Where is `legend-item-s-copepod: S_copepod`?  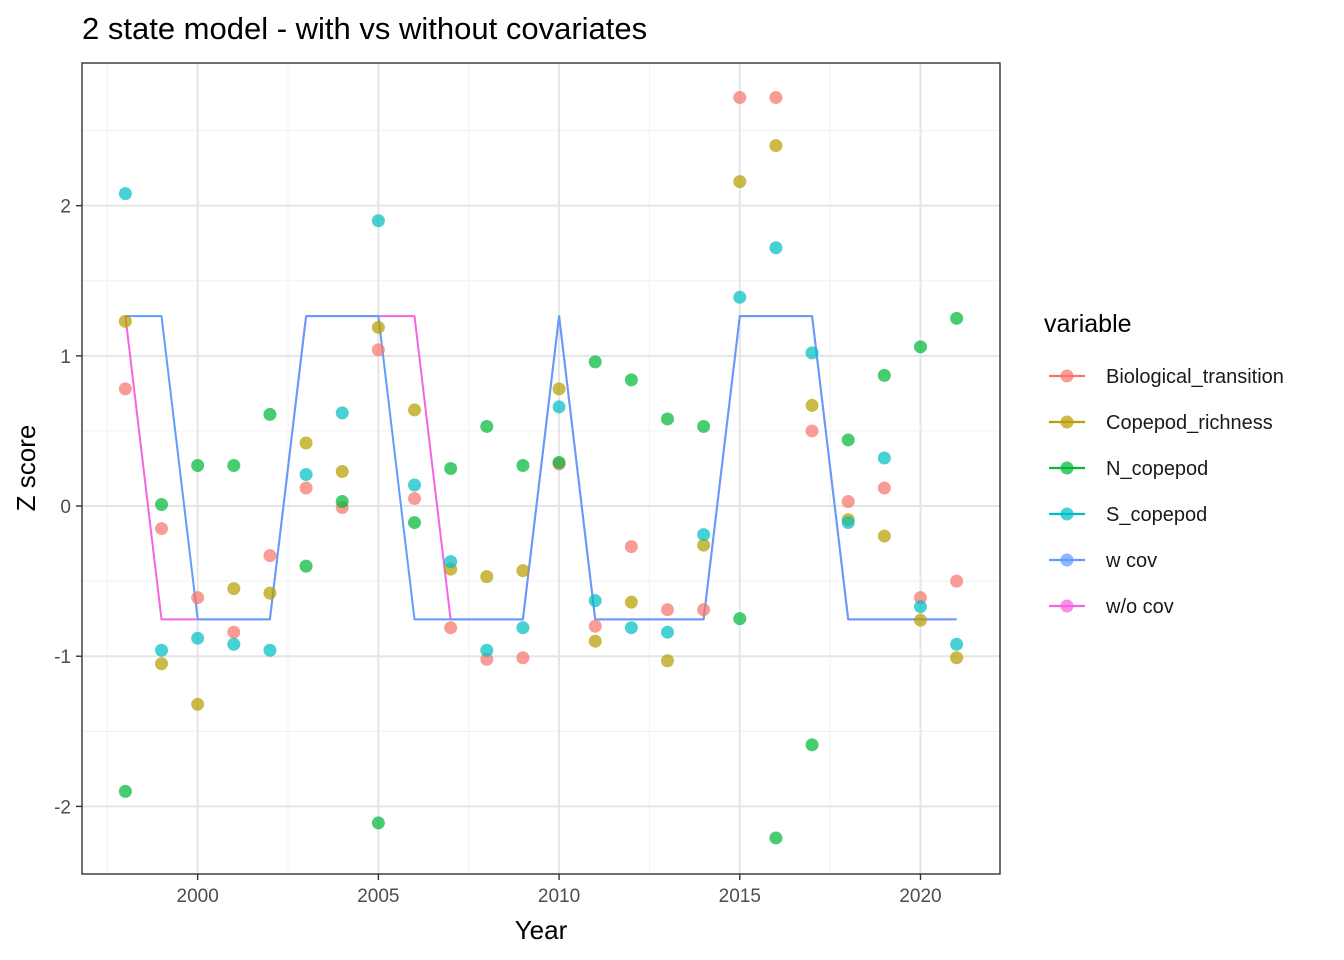 legend-item-s-copepod: S_copepod is located at coordinates (1128, 515).